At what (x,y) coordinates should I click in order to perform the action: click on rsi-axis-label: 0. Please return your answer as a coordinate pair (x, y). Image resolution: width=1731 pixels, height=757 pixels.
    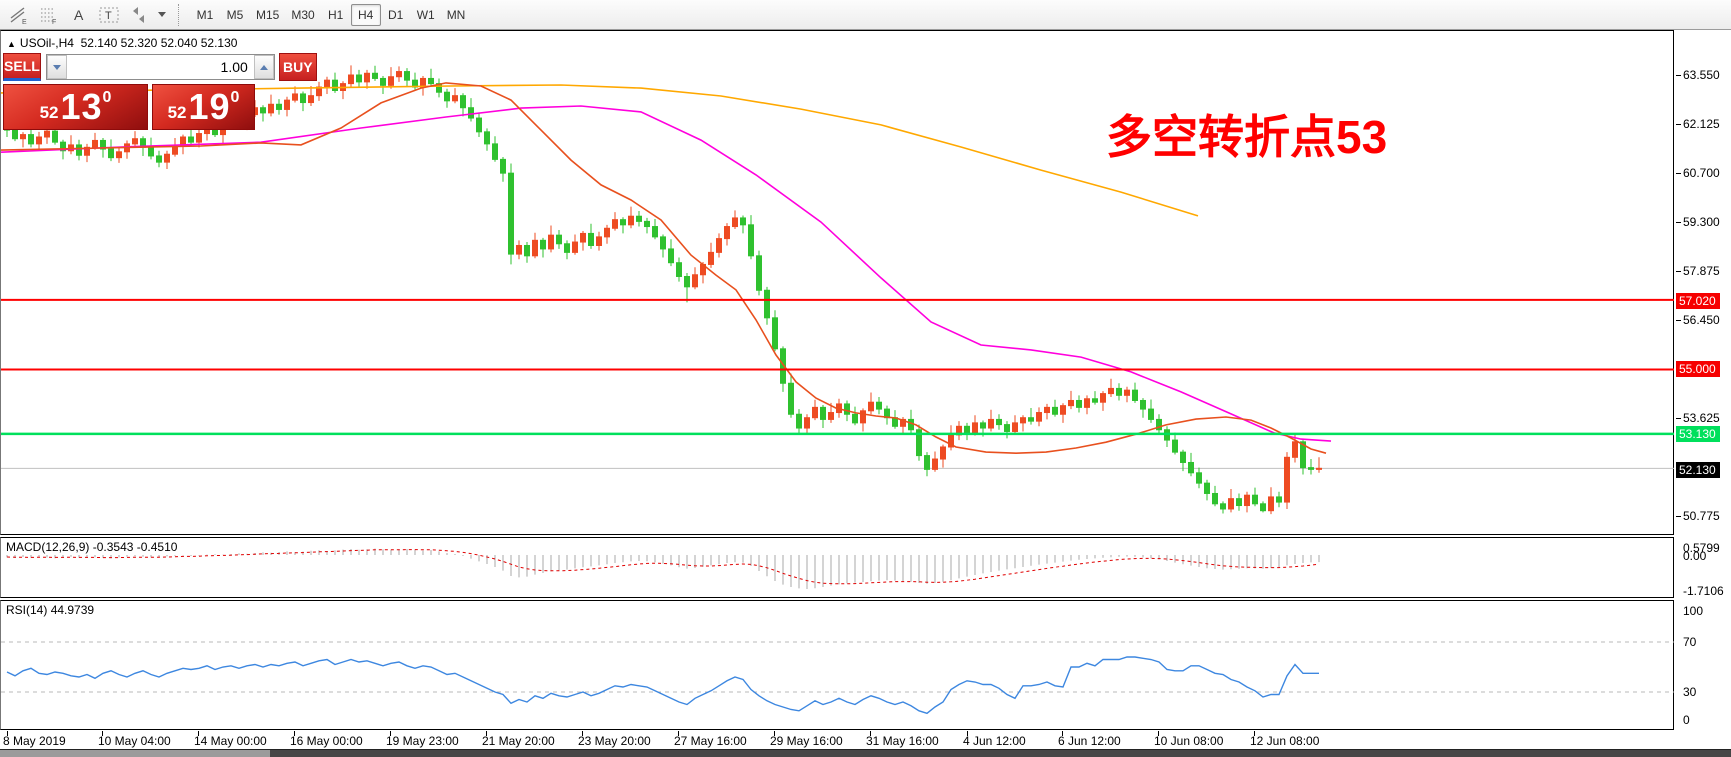
    Looking at the image, I should click on (1686, 720).